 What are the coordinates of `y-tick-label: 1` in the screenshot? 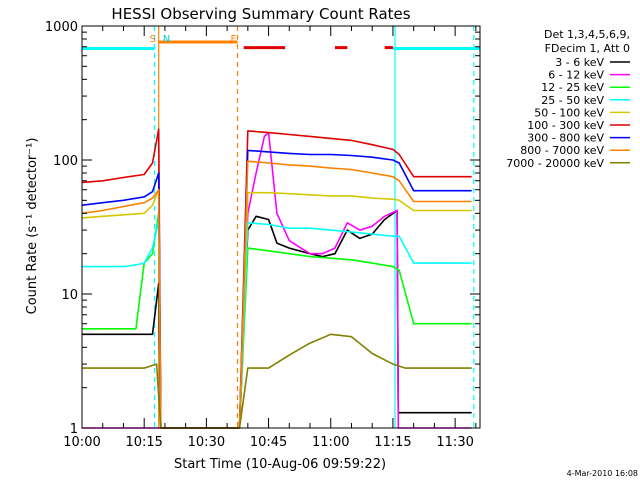 It's located at (74, 429).